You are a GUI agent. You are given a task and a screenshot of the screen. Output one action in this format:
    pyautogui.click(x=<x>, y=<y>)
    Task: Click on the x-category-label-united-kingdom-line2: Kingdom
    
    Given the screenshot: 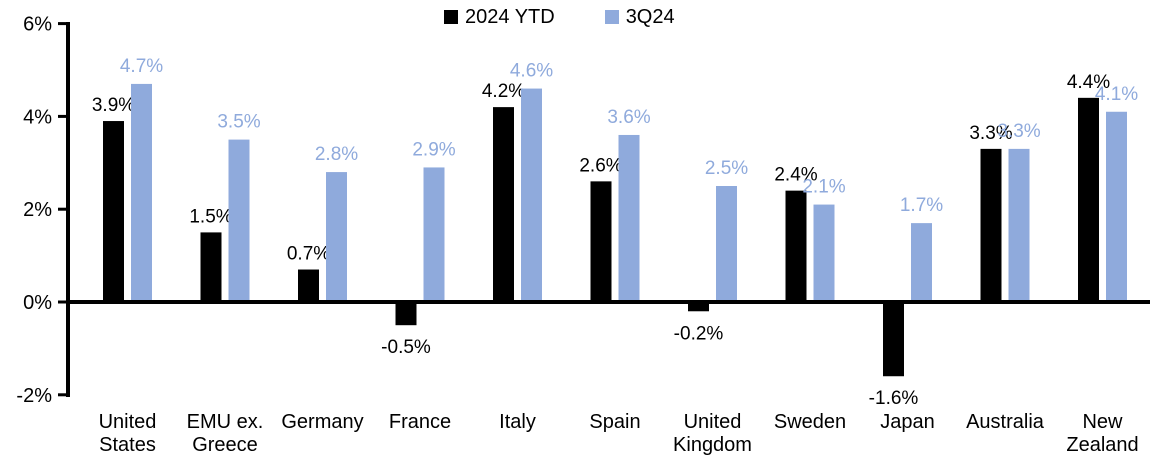 What is the action you would take?
    pyautogui.click(x=712, y=445)
    